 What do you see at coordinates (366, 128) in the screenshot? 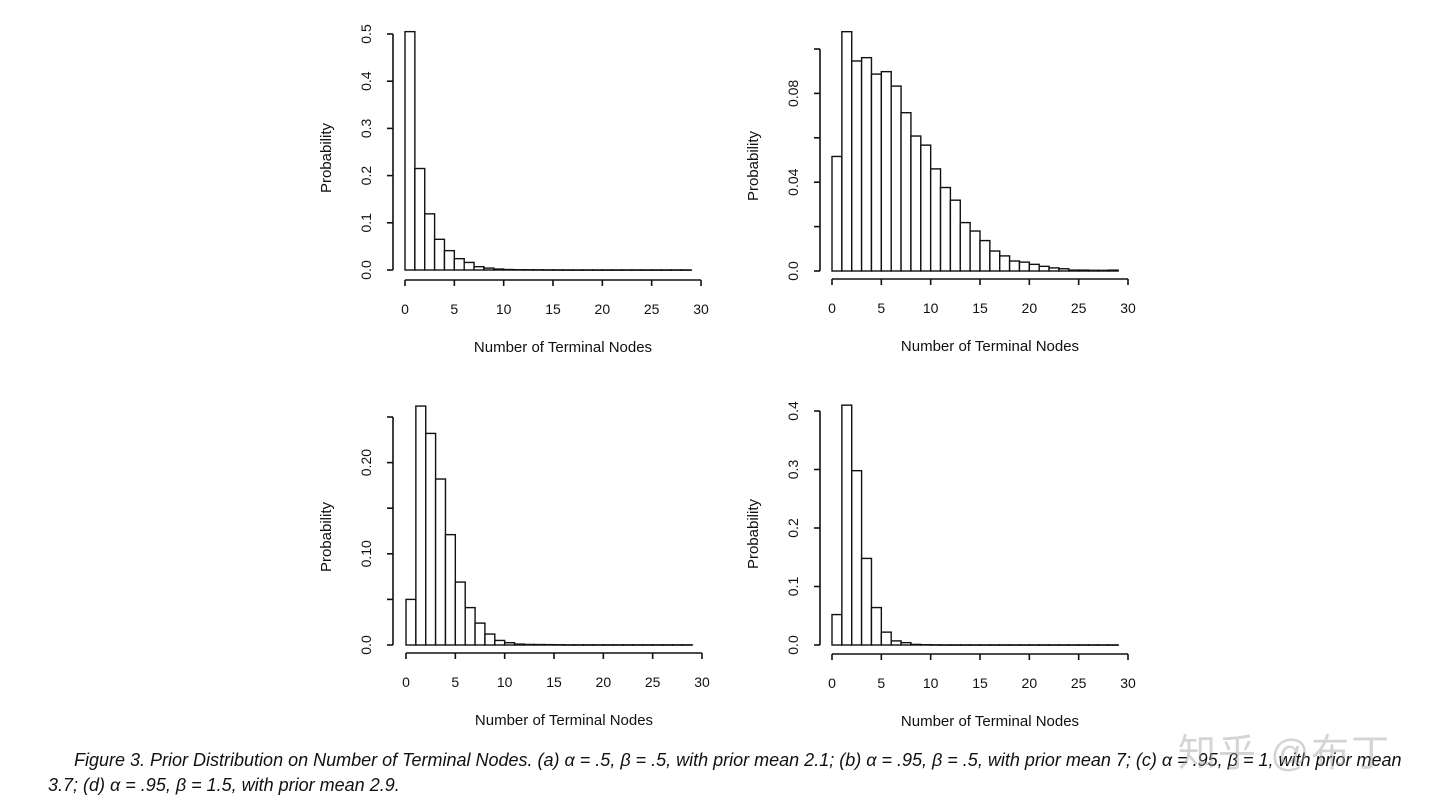
I see `y-tick-label: 0.3` at bounding box center [366, 128].